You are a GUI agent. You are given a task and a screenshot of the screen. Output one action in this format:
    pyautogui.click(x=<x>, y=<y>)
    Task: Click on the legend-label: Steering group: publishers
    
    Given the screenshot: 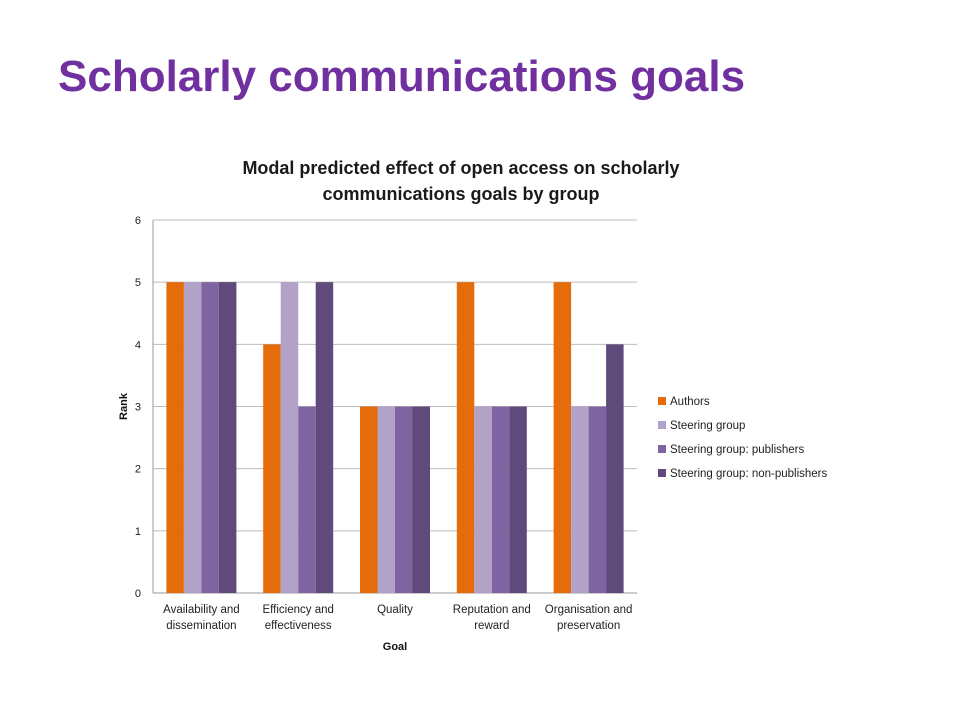 What is the action you would take?
    pyautogui.click(x=737, y=450)
    